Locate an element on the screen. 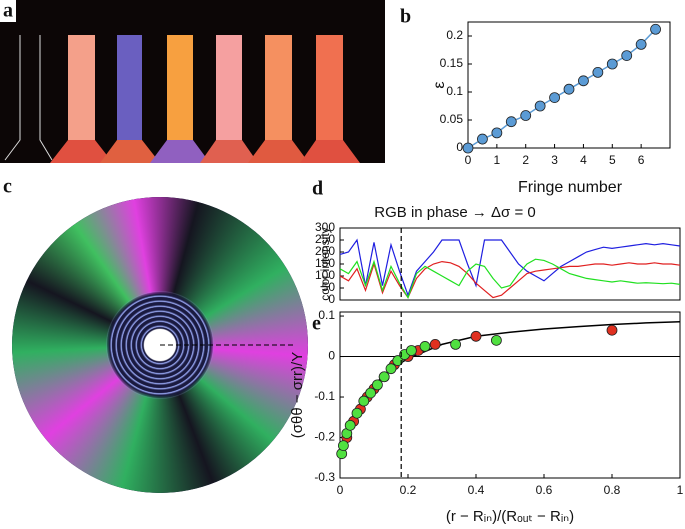  y-tick-label: 300 is located at coordinates (325, 227).